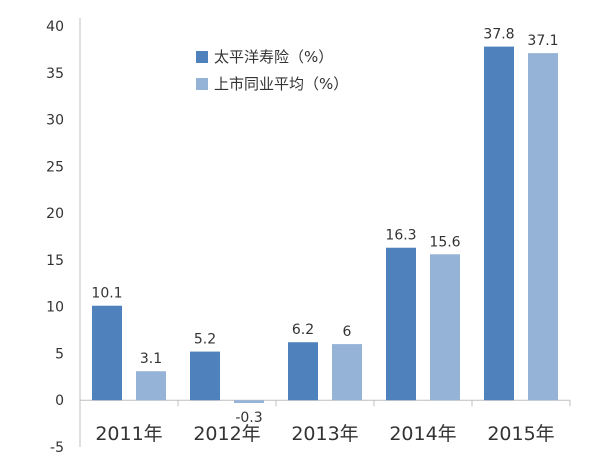 The height and width of the screenshot is (465, 600). I want to click on y-tick-label-6: 25, so click(55, 167).